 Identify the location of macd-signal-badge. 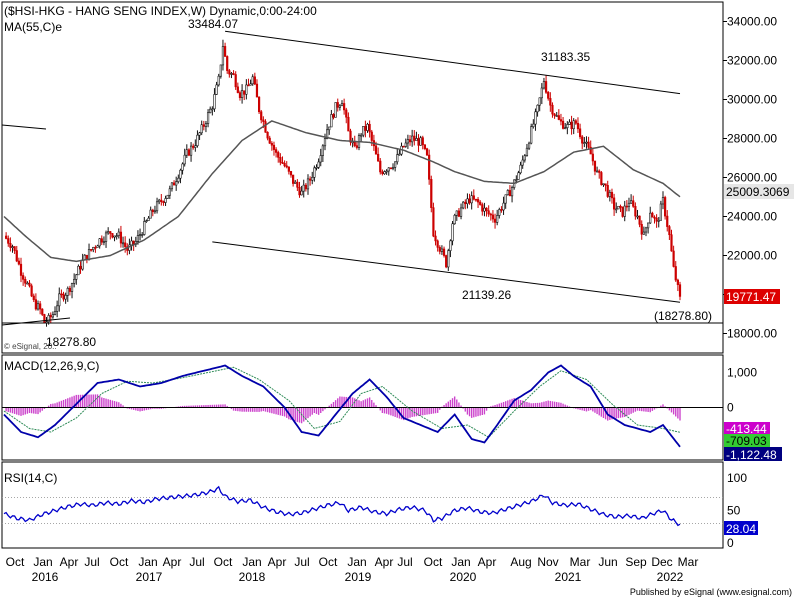
(747, 440).